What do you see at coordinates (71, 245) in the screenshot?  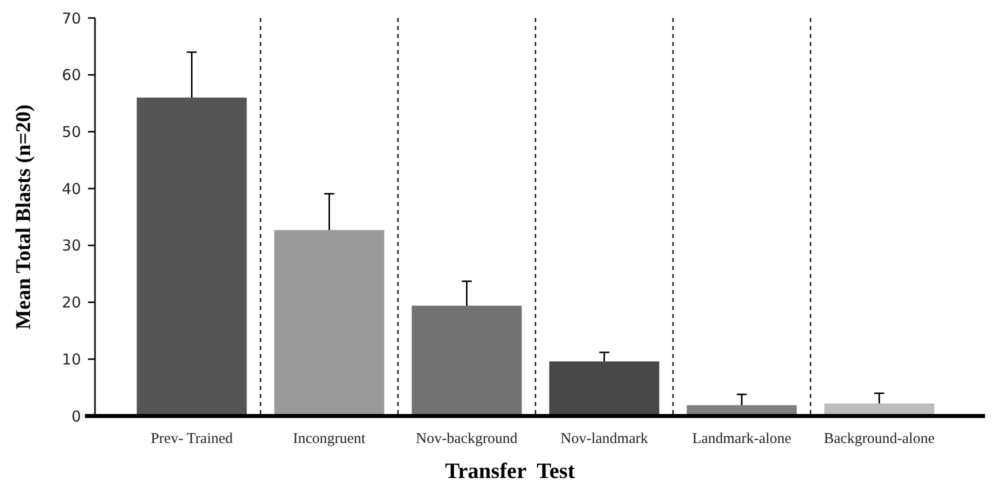 I see `y-tick-label: 30` at bounding box center [71, 245].